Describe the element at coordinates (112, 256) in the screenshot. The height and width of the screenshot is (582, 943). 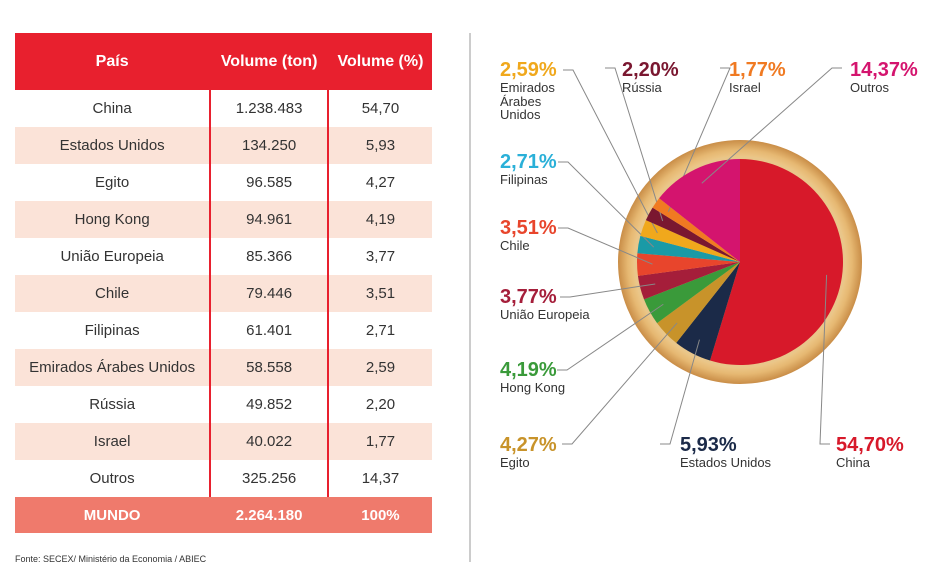
I see `table-cell: União Europeia` at that location.